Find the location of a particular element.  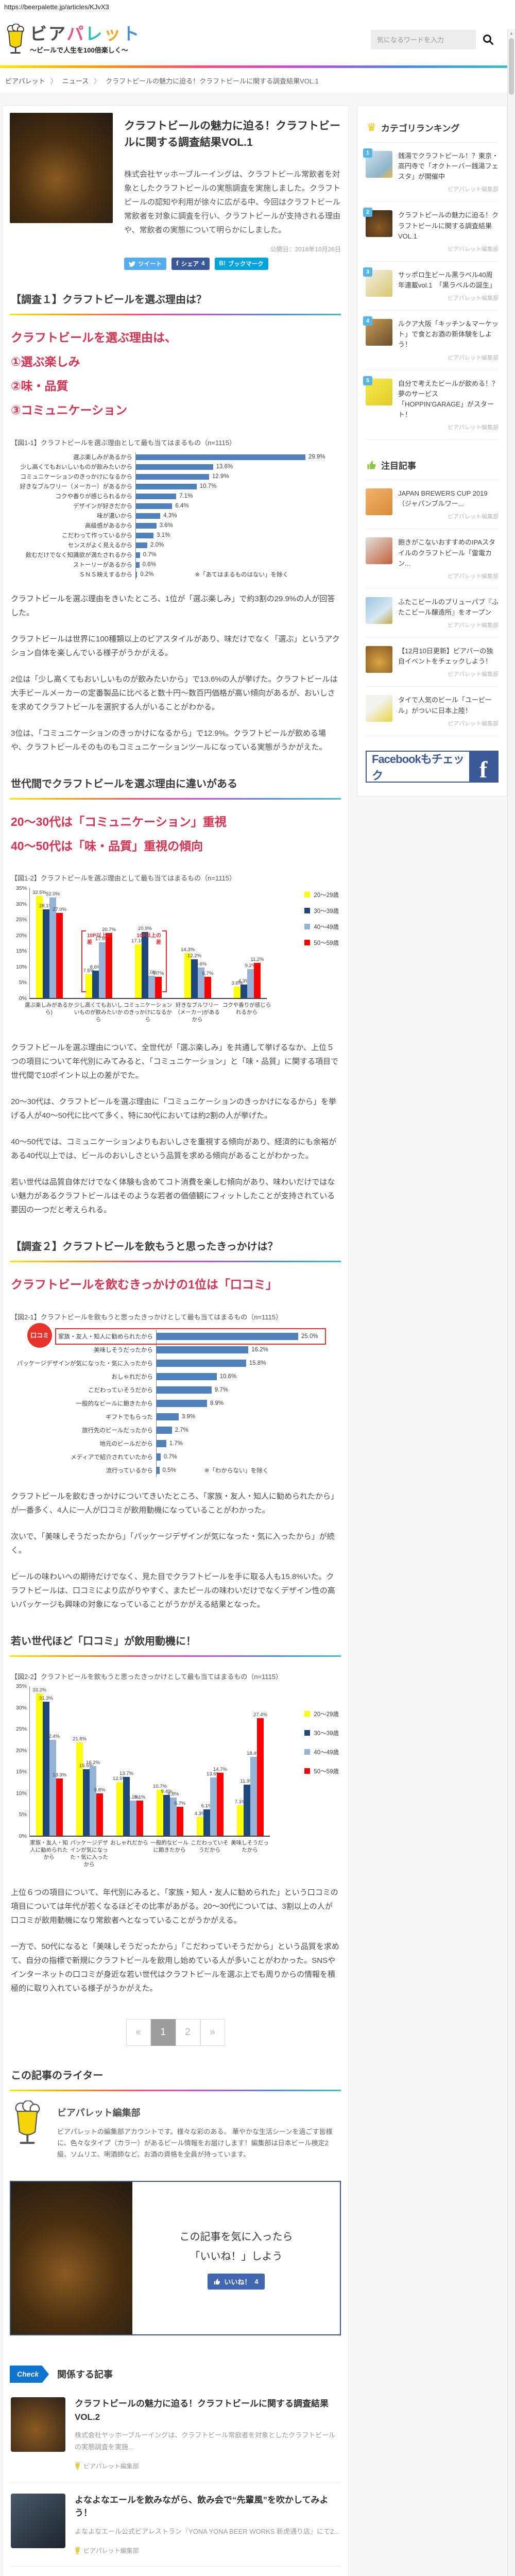

bar-value: 9.8% is located at coordinates (100, 1790).